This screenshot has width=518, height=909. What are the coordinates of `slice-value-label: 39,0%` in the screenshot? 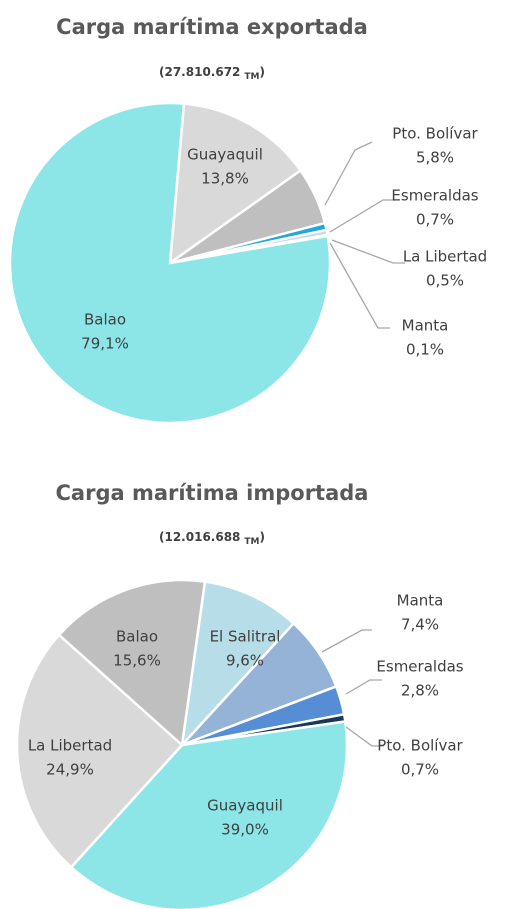 It's located at (245, 830).